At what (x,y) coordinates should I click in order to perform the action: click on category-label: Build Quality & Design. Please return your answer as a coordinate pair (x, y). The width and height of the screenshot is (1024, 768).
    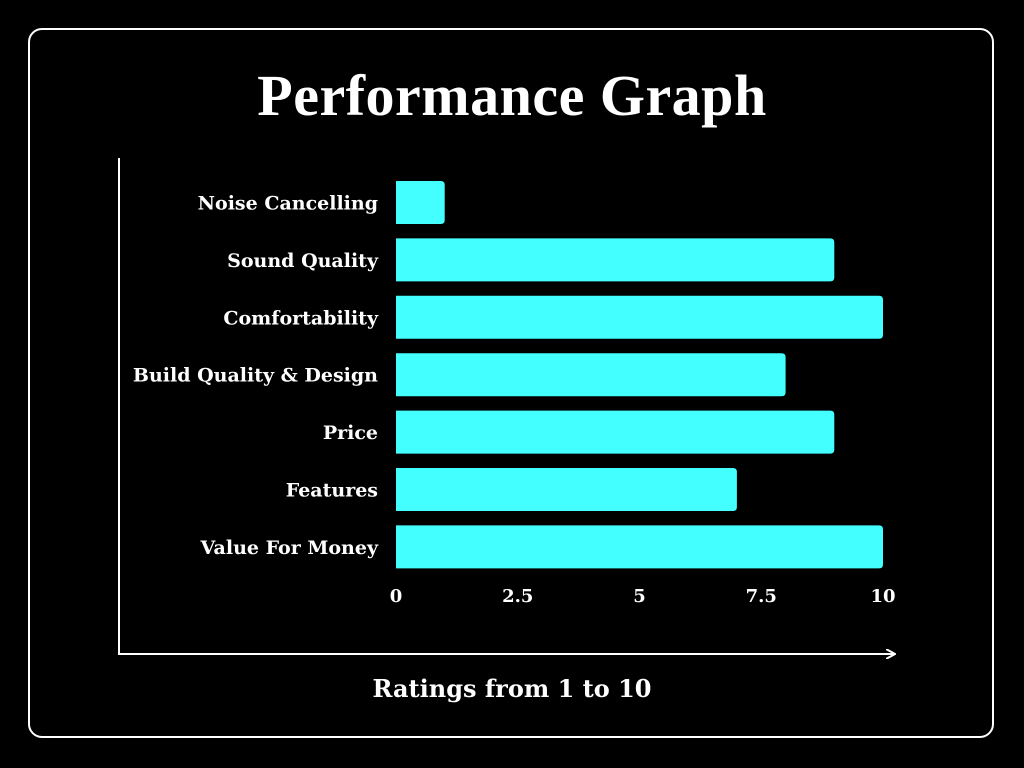
    Looking at the image, I should click on (255, 376).